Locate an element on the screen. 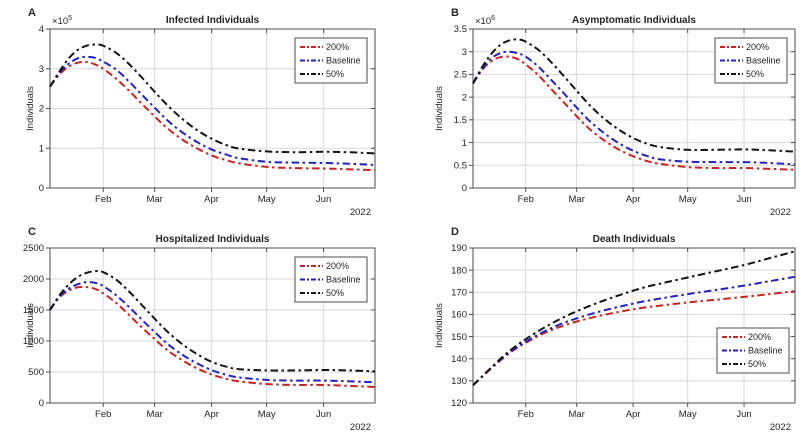 Image resolution: width=807 pixels, height=440 pixels. panel-title: Hospitalized Individuals is located at coordinates (213, 239).